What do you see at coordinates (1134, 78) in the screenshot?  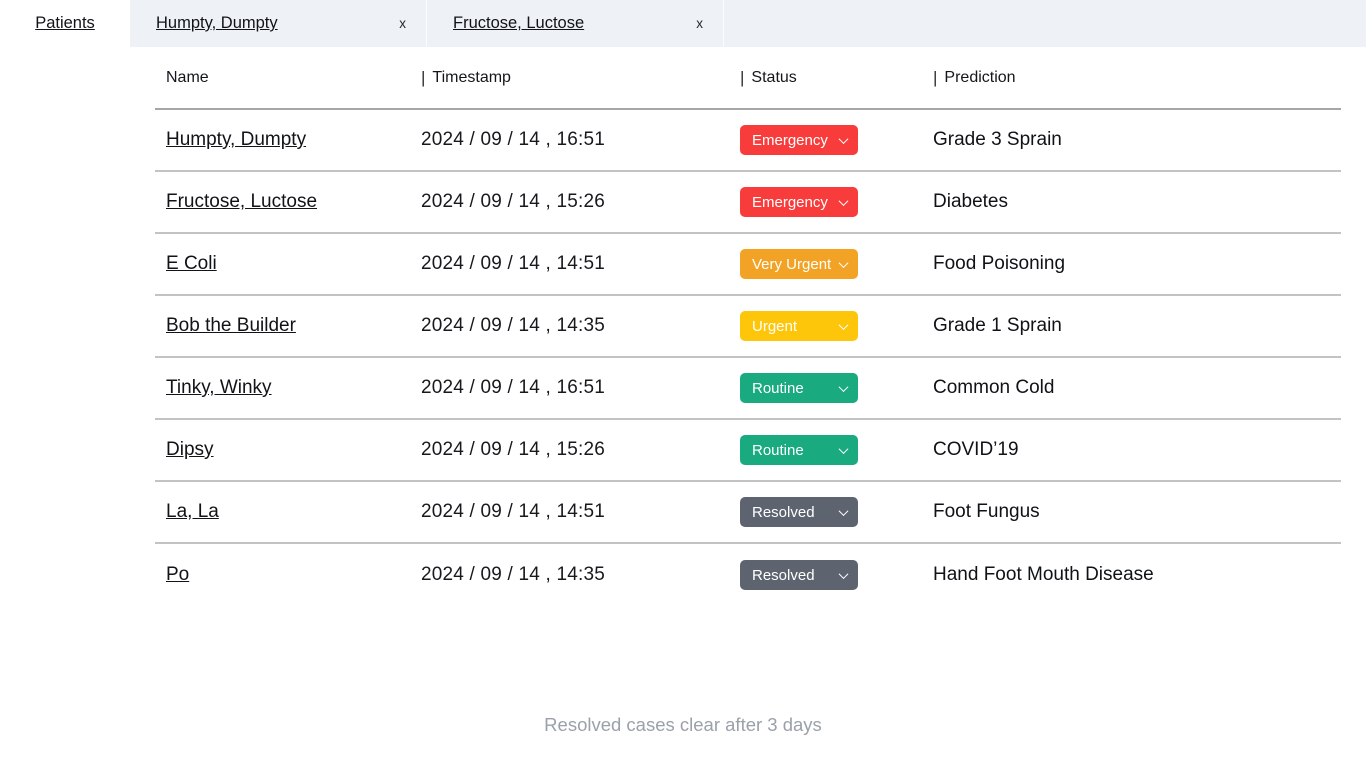 I see `column-header-prediction: | Prediction` at bounding box center [1134, 78].